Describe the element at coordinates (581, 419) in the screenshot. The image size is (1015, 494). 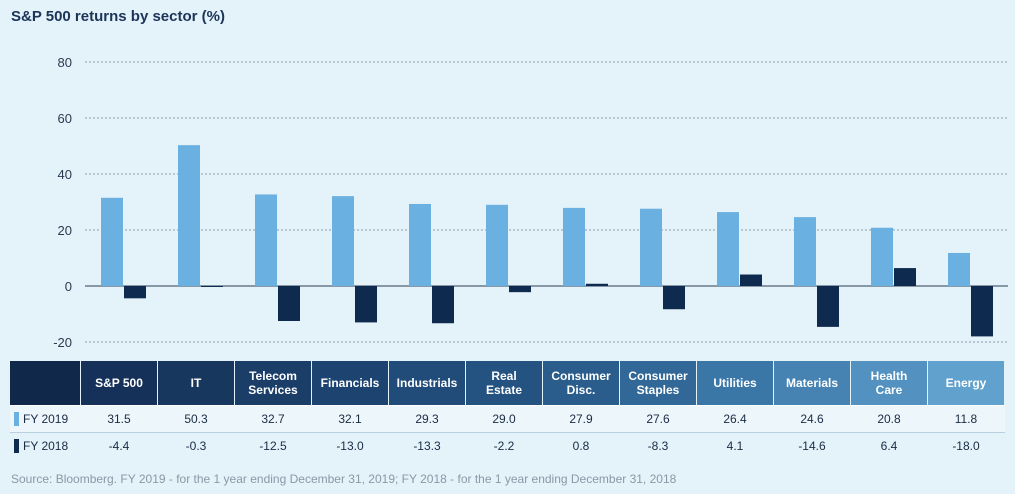
I see `table-cell: 27.9` at that location.